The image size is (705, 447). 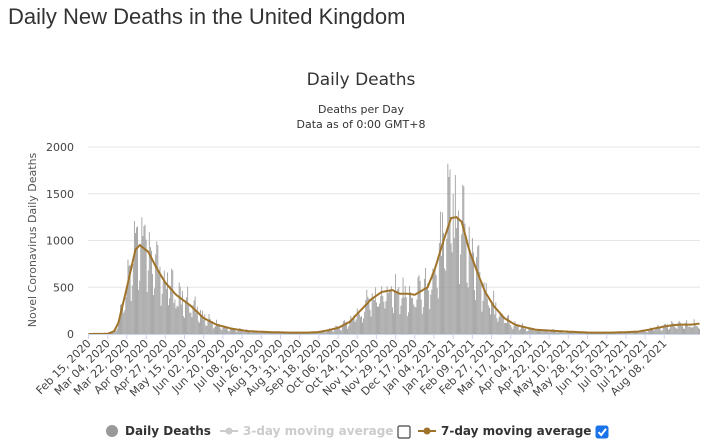 I want to click on legend-daily-deaths: Daily Deaths, so click(x=158, y=431).